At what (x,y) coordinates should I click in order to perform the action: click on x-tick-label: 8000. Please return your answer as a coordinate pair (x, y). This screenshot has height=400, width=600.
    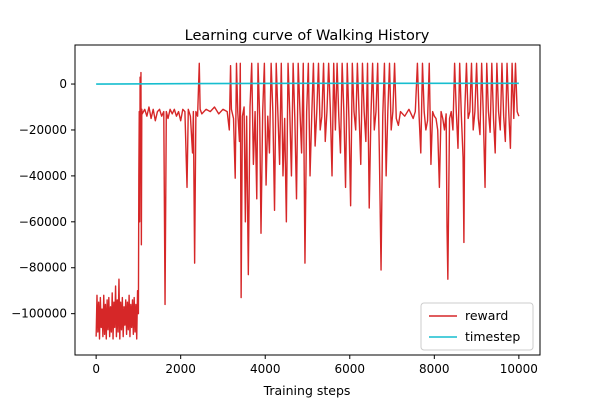
    Looking at the image, I should click on (434, 369).